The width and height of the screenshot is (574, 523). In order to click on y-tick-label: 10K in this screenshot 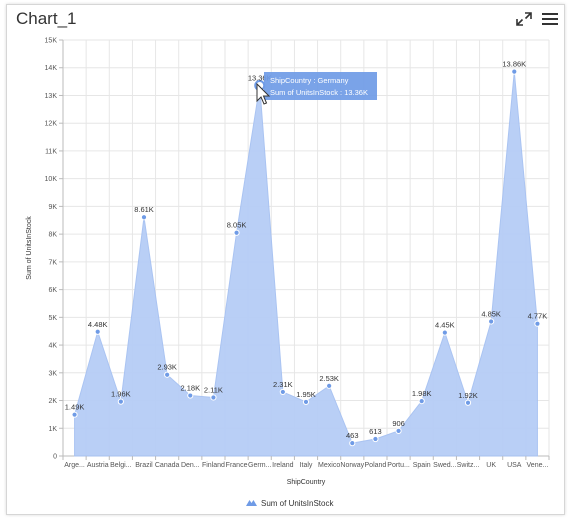, I will do `click(51, 179)`.